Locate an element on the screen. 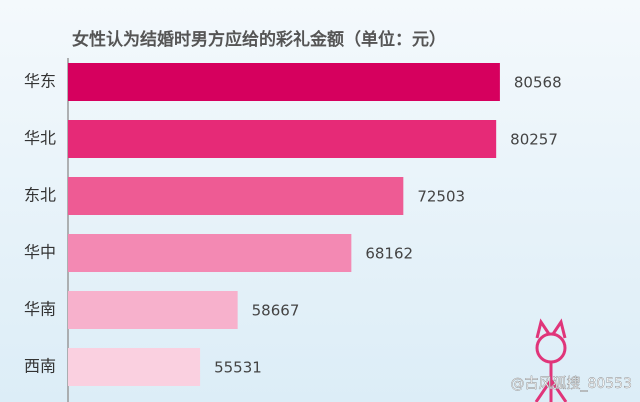 This screenshot has height=402, width=640. value-label: 80257 is located at coordinates (534, 140).